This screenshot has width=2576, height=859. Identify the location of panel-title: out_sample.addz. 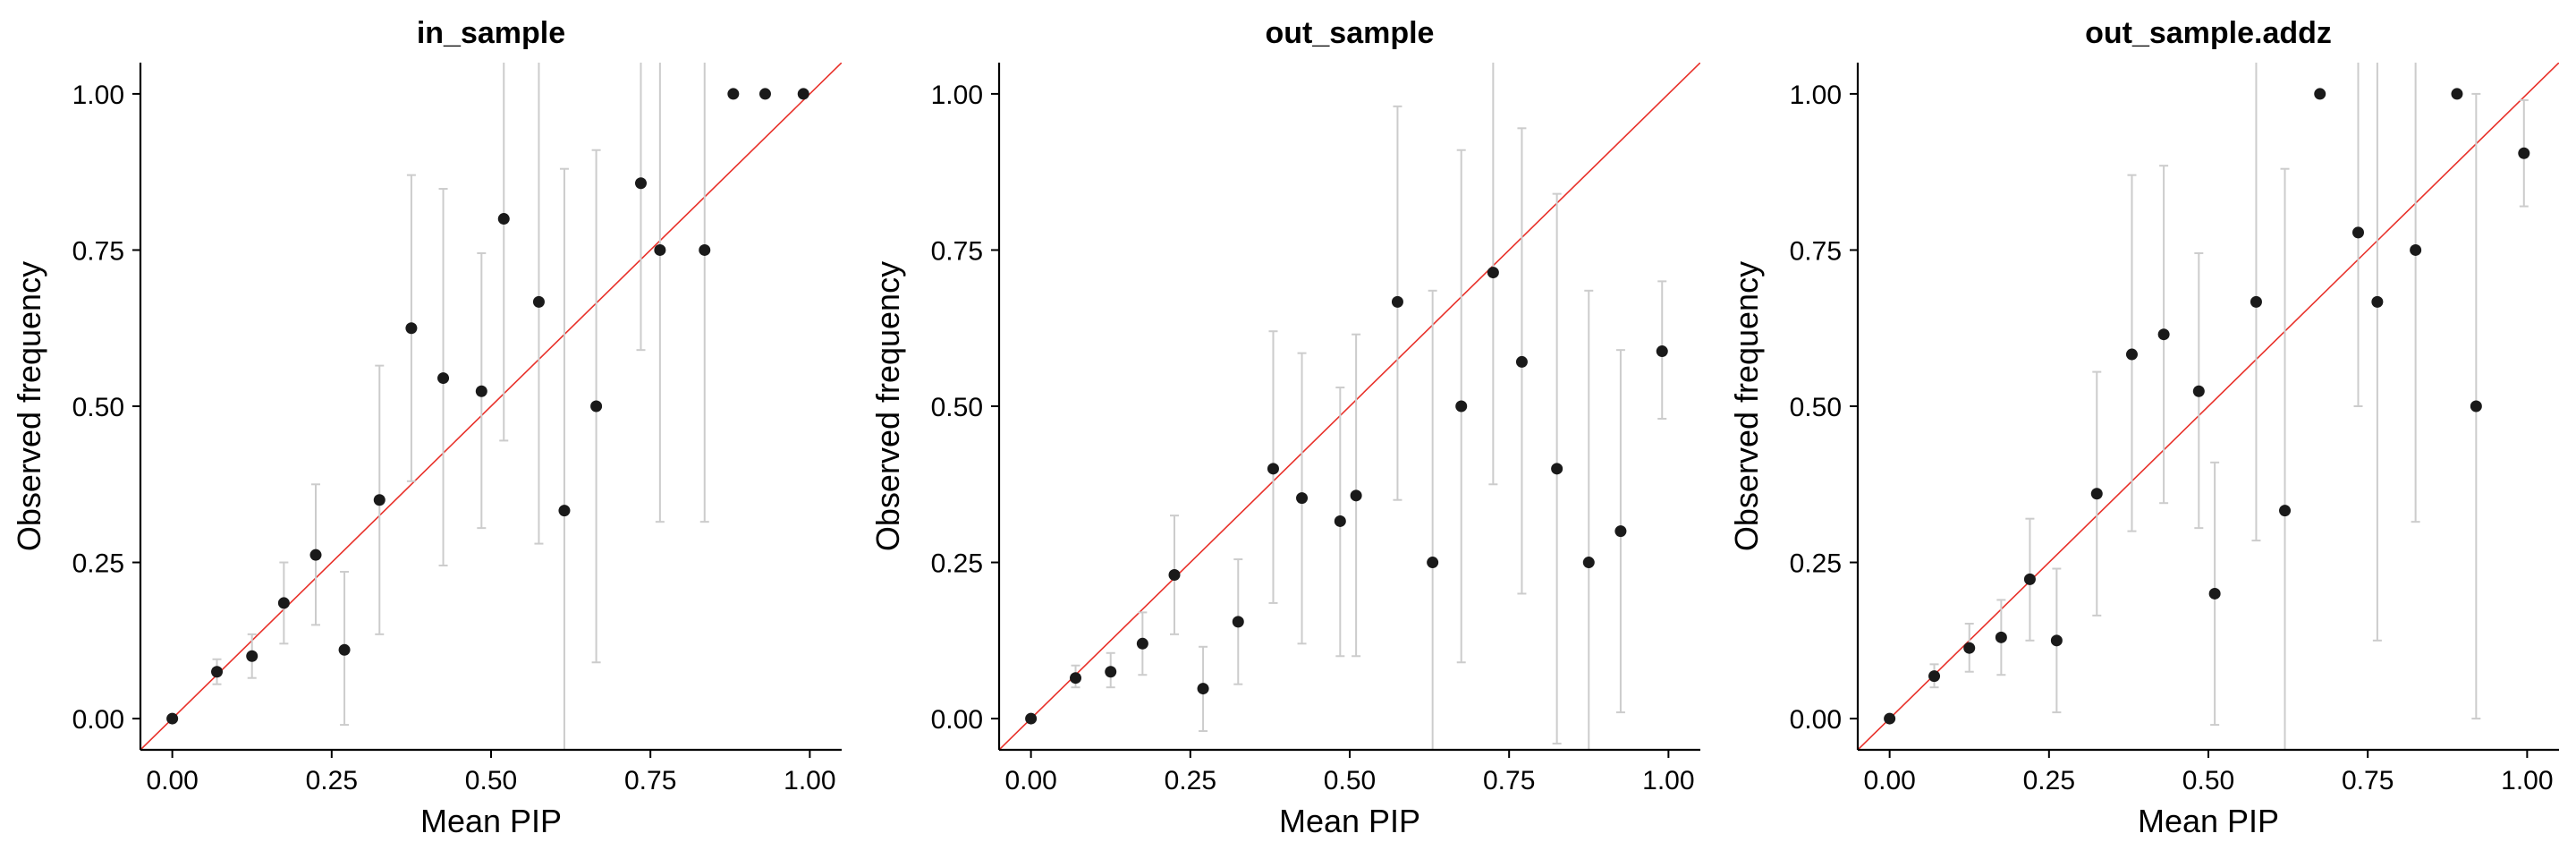
(2208, 33).